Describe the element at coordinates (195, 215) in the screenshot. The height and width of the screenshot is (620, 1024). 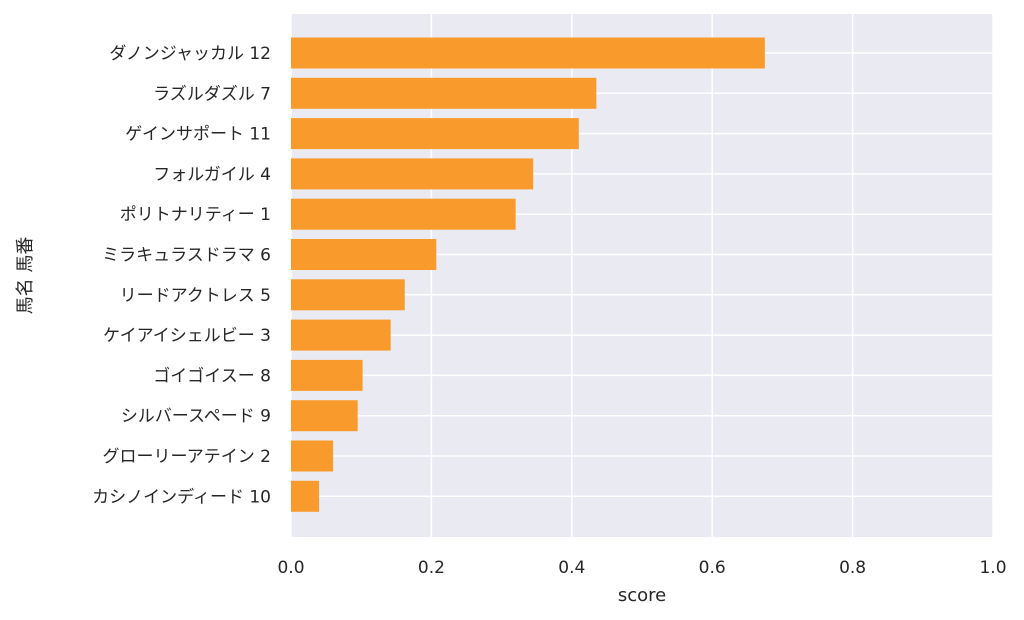
I see `y-tick-label: ポリトナリティー 1` at that location.